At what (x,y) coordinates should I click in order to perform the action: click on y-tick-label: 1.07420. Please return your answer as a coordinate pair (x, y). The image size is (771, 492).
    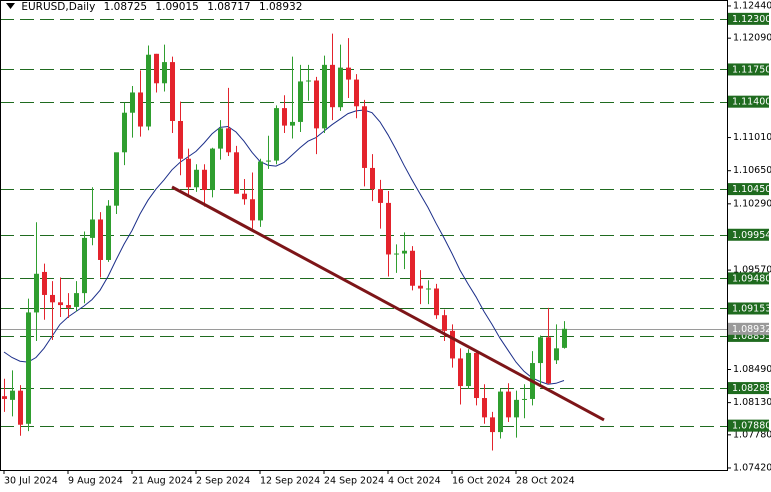
    Looking at the image, I should click on (752, 467).